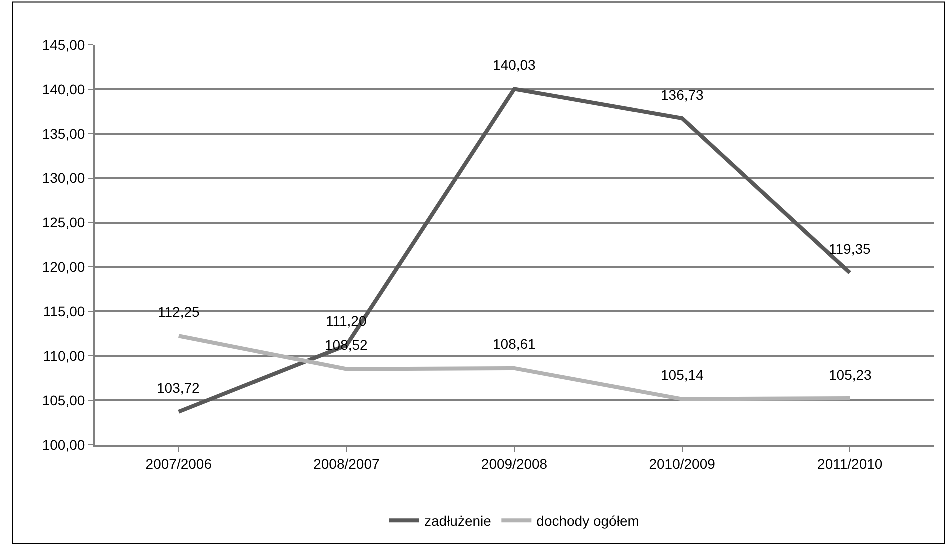 This screenshot has width=948, height=549. Describe the element at coordinates (64, 89) in the screenshot. I see `y-tick-label: 140,00` at that location.